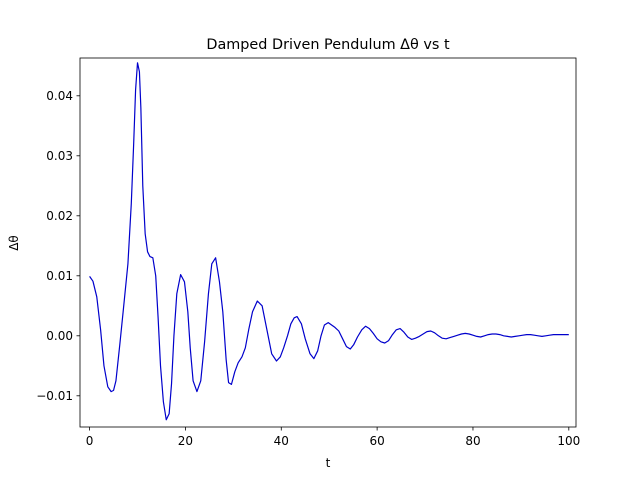 The image size is (640, 480). Describe the element at coordinates (90, 441) in the screenshot. I see `x-tick-label: 0` at that location.